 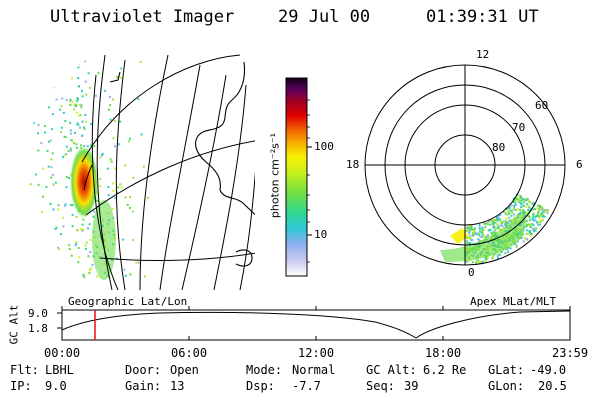 What do you see at coordinates (324, 146) in the screenshot?
I see `colorbar-tick-100: 100` at bounding box center [324, 146].